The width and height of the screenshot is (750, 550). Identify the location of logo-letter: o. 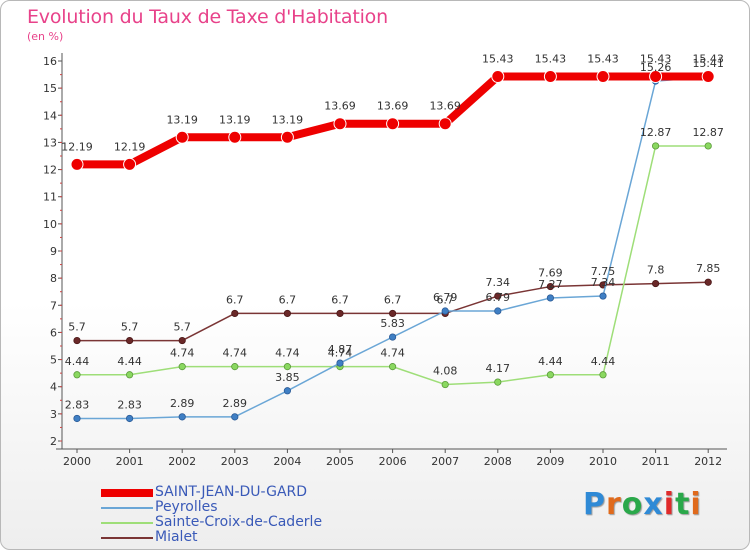
(632, 504).